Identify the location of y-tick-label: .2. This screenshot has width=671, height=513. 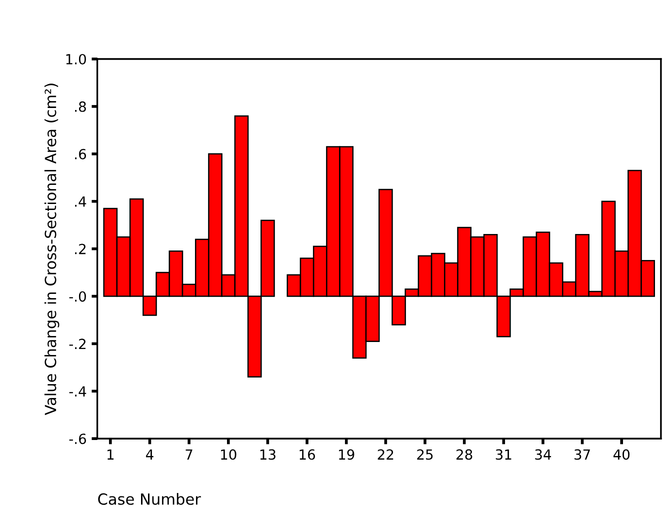
(80, 249).